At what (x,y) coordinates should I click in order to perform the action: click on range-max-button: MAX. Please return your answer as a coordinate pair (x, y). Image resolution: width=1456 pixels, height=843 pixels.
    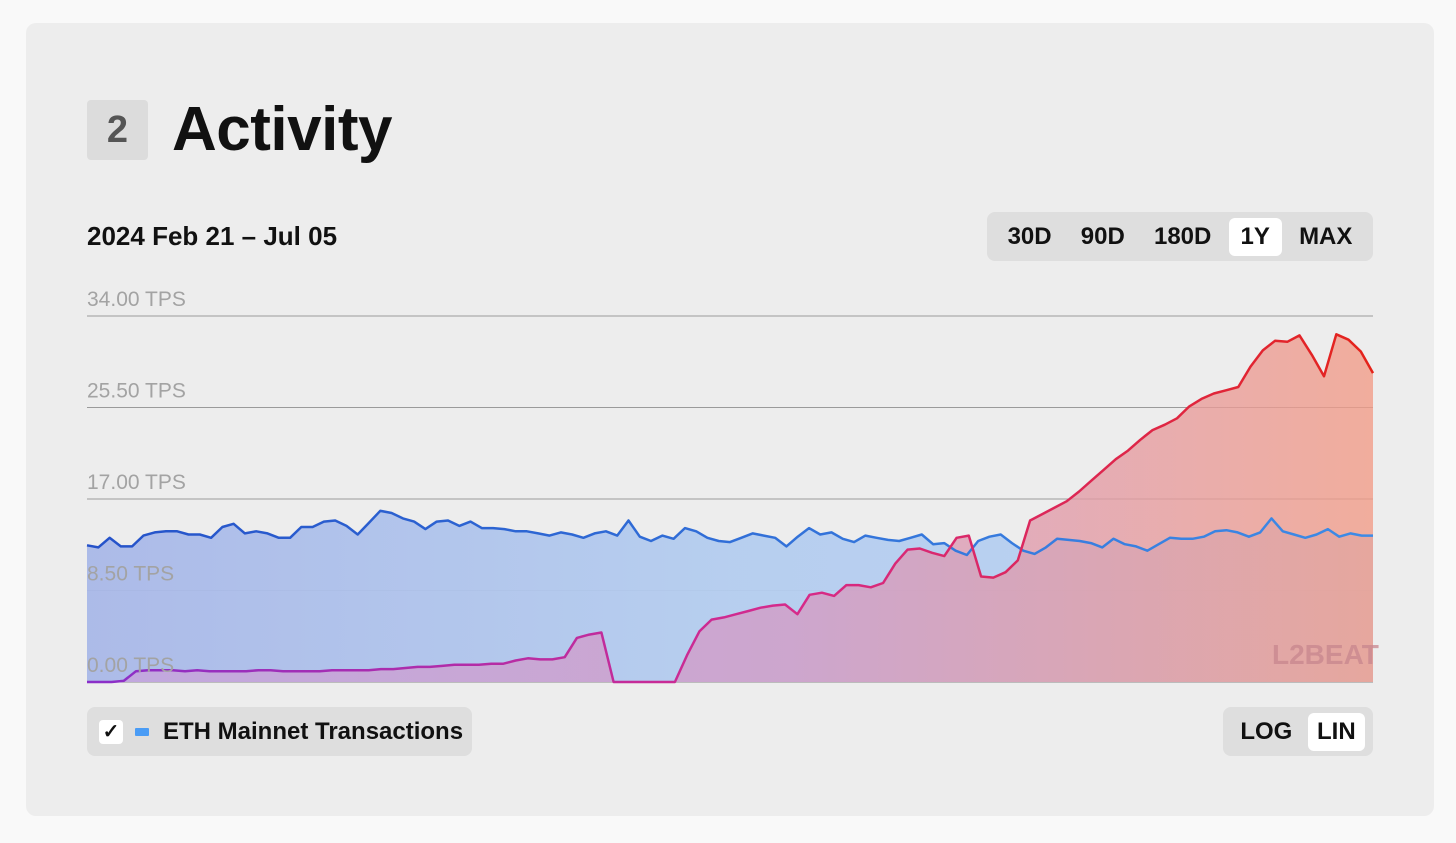
    Looking at the image, I should click on (1326, 236).